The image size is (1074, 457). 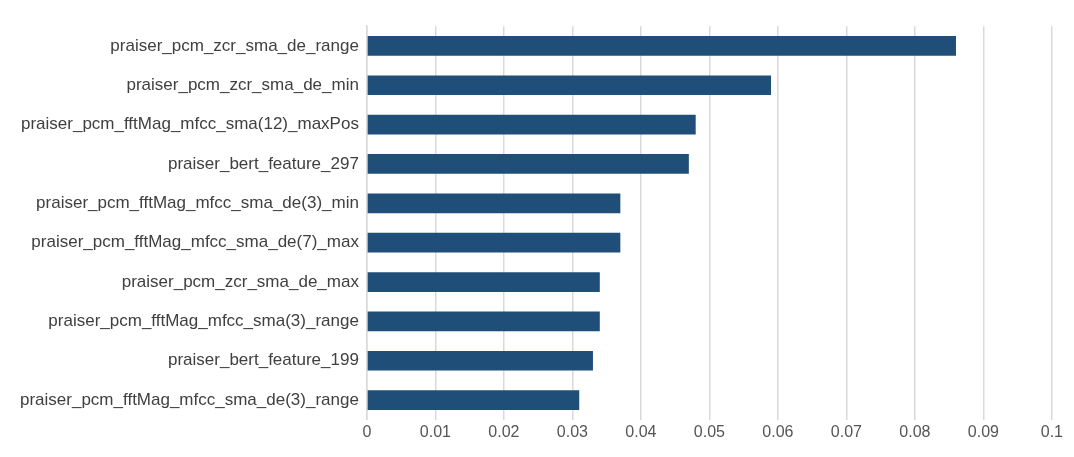 What do you see at coordinates (195, 242) in the screenshot?
I see `y-tick-label: praiser_pcm_fftMag_mfcc_sma_de(7)_max` at bounding box center [195, 242].